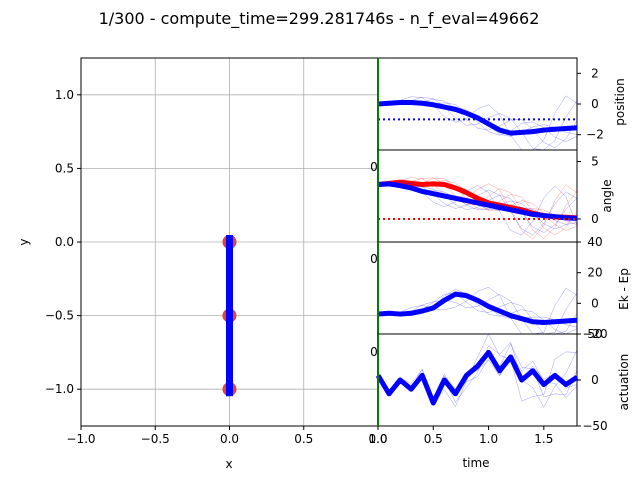 The width and height of the screenshot is (640, 480). I want to click on pendulum-ytick-label: −1.0, so click(59, 389).